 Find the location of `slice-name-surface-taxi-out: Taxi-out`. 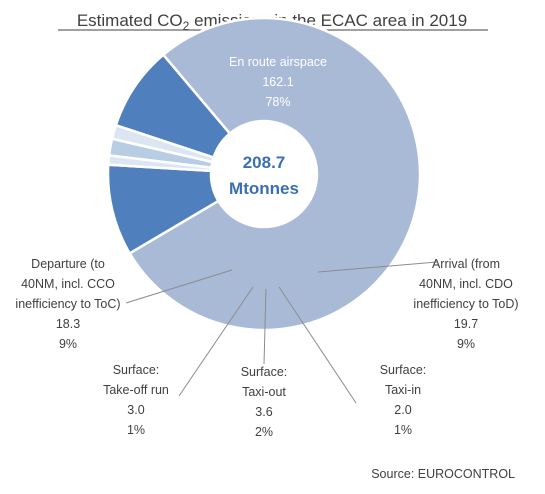

slice-name-surface-taxi-out: Taxi-out is located at coordinates (264, 392).